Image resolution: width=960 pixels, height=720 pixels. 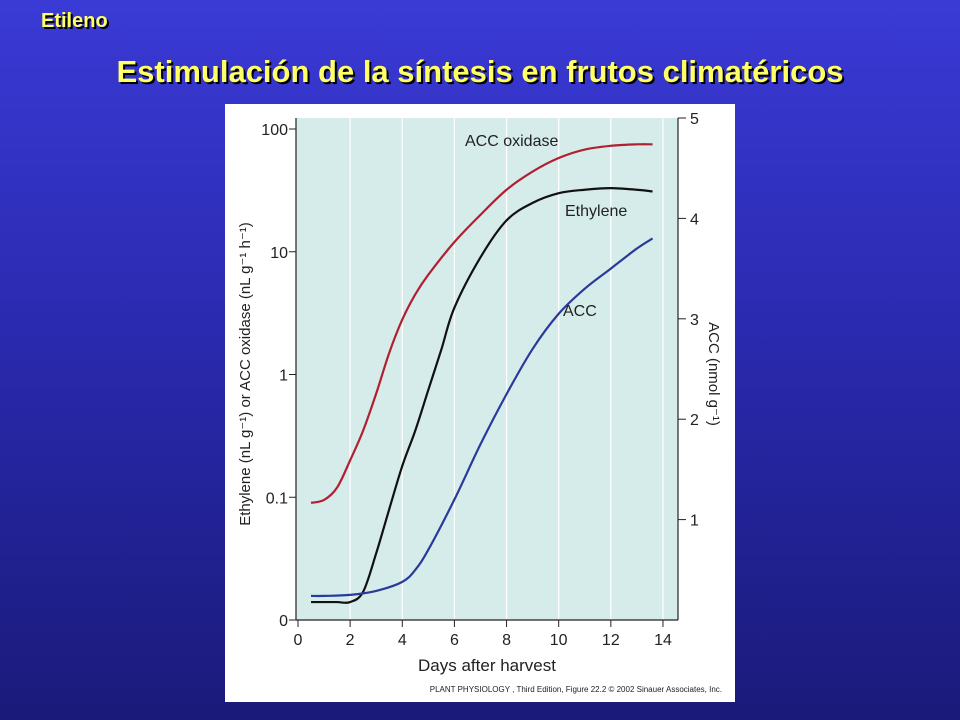 What do you see at coordinates (694, 521) in the screenshot?
I see `right-tick-label: 1` at bounding box center [694, 521].